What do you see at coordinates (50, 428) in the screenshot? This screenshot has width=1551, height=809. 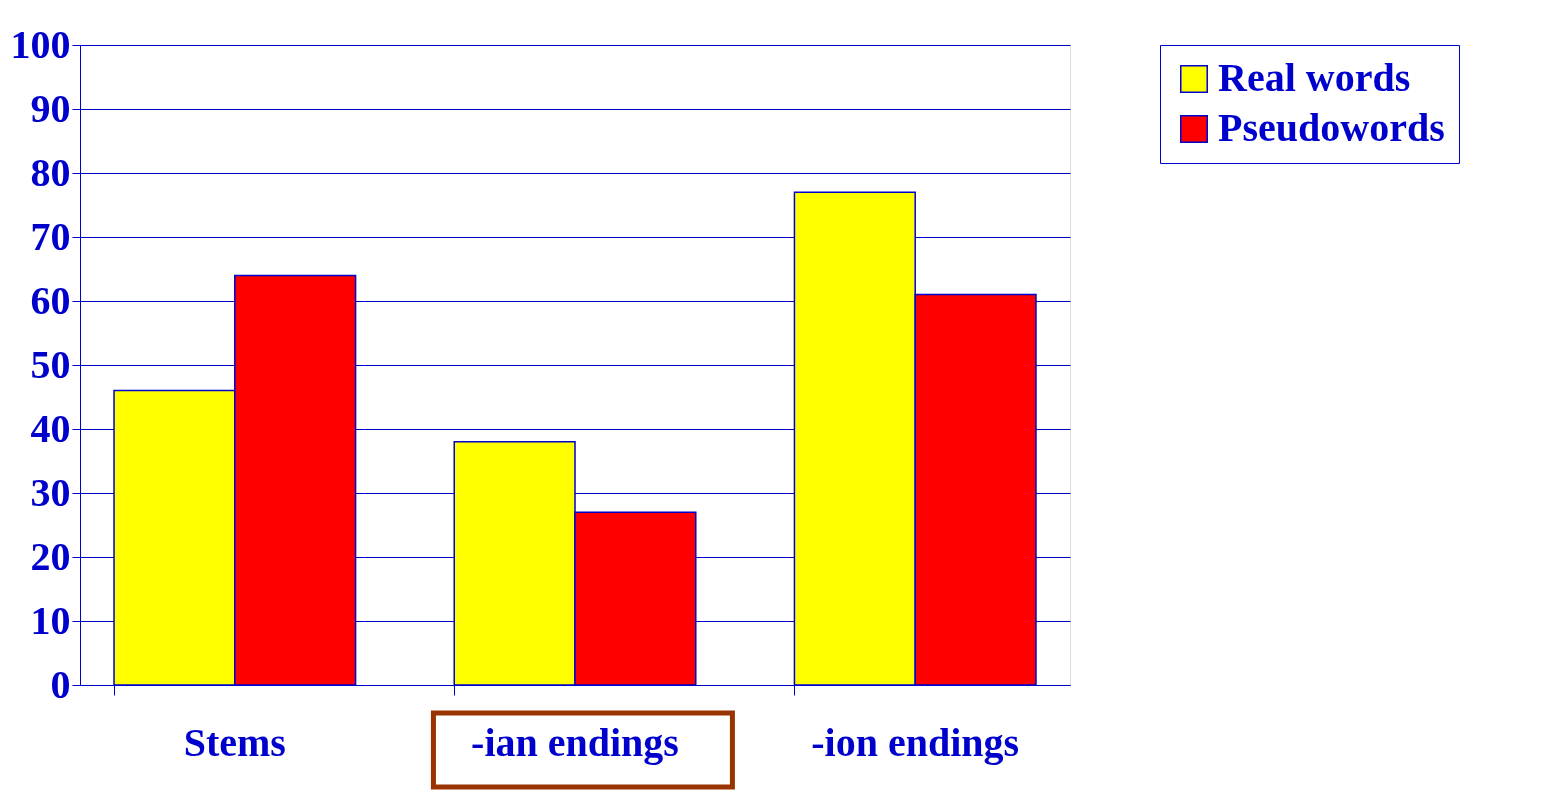 I see `y-tick-label: 40` at bounding box center [50, 428].